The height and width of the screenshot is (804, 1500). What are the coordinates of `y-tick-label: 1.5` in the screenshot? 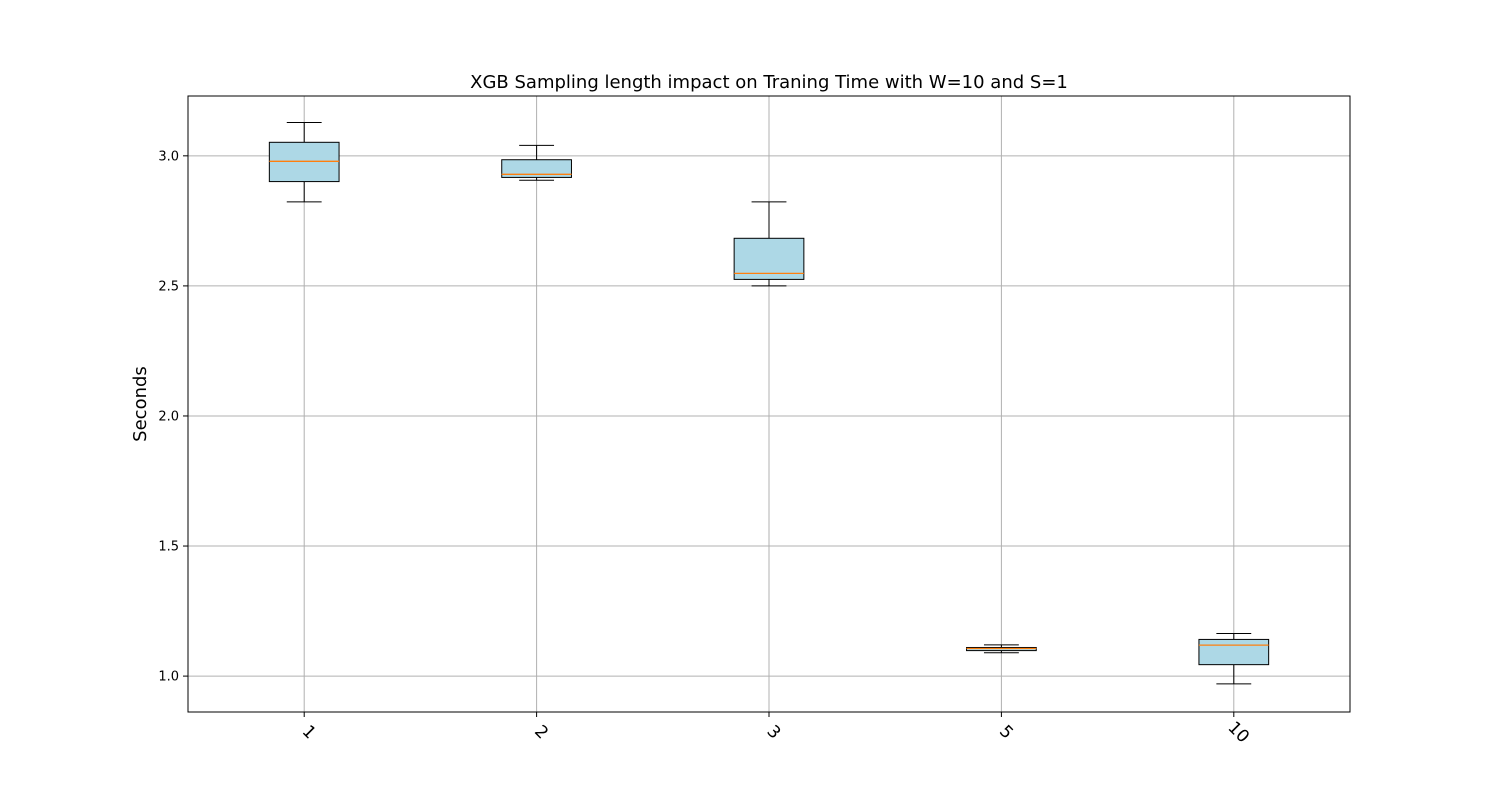 It's located at (168, 547).